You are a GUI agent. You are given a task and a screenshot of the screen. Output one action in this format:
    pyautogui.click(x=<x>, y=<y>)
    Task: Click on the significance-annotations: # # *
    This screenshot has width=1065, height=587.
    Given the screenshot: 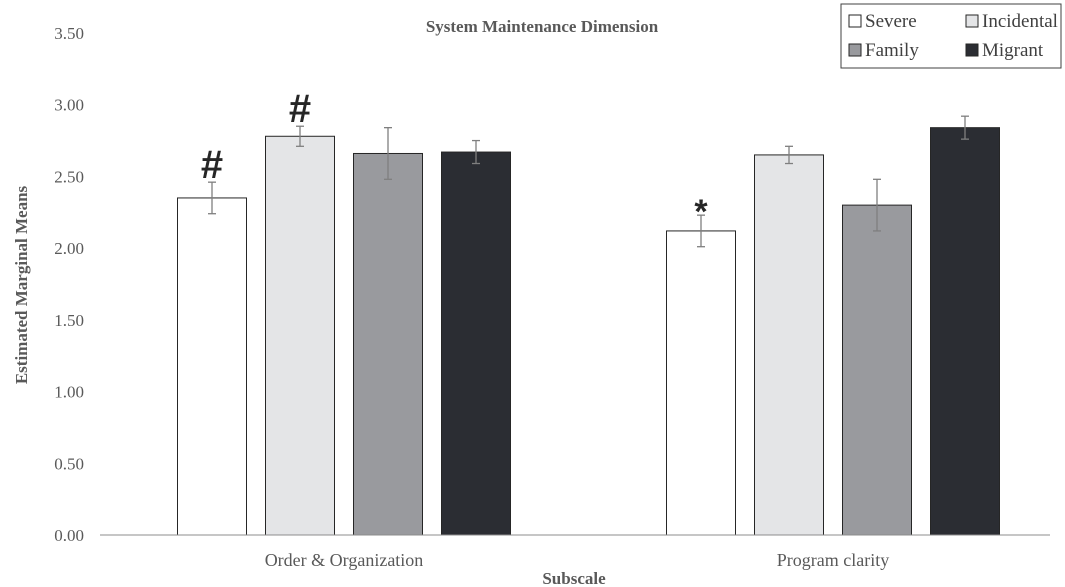 What is the action you would take?
    pyautogui.click(x=455, y=159)
    